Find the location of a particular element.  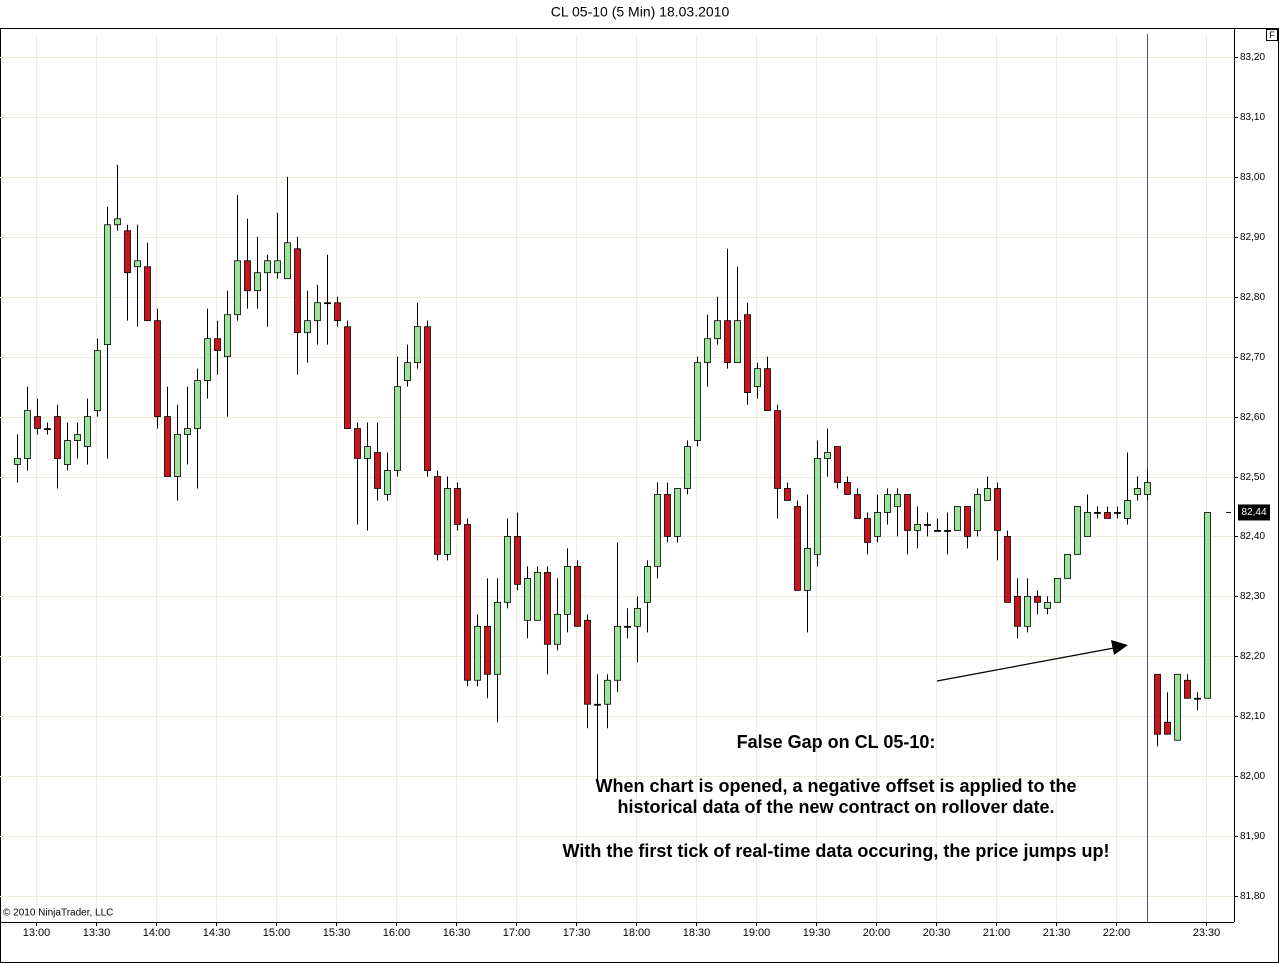

y-tick-label: 82,90 is located at coordinates (1252, 237).